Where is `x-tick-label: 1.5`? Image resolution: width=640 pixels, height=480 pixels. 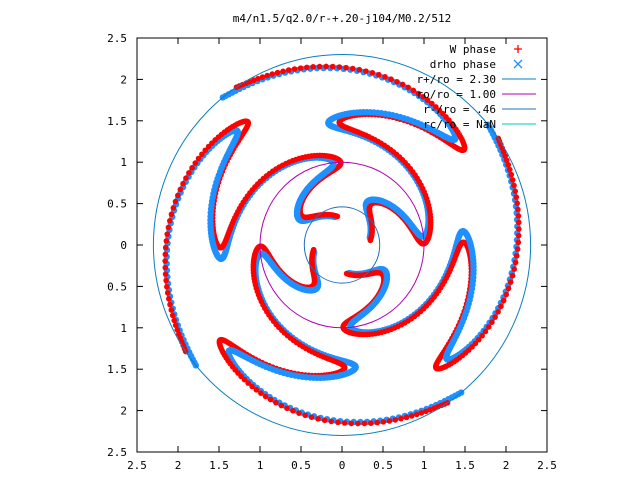 x-tick-label: 1.5 is located at coordinates (465, 465).